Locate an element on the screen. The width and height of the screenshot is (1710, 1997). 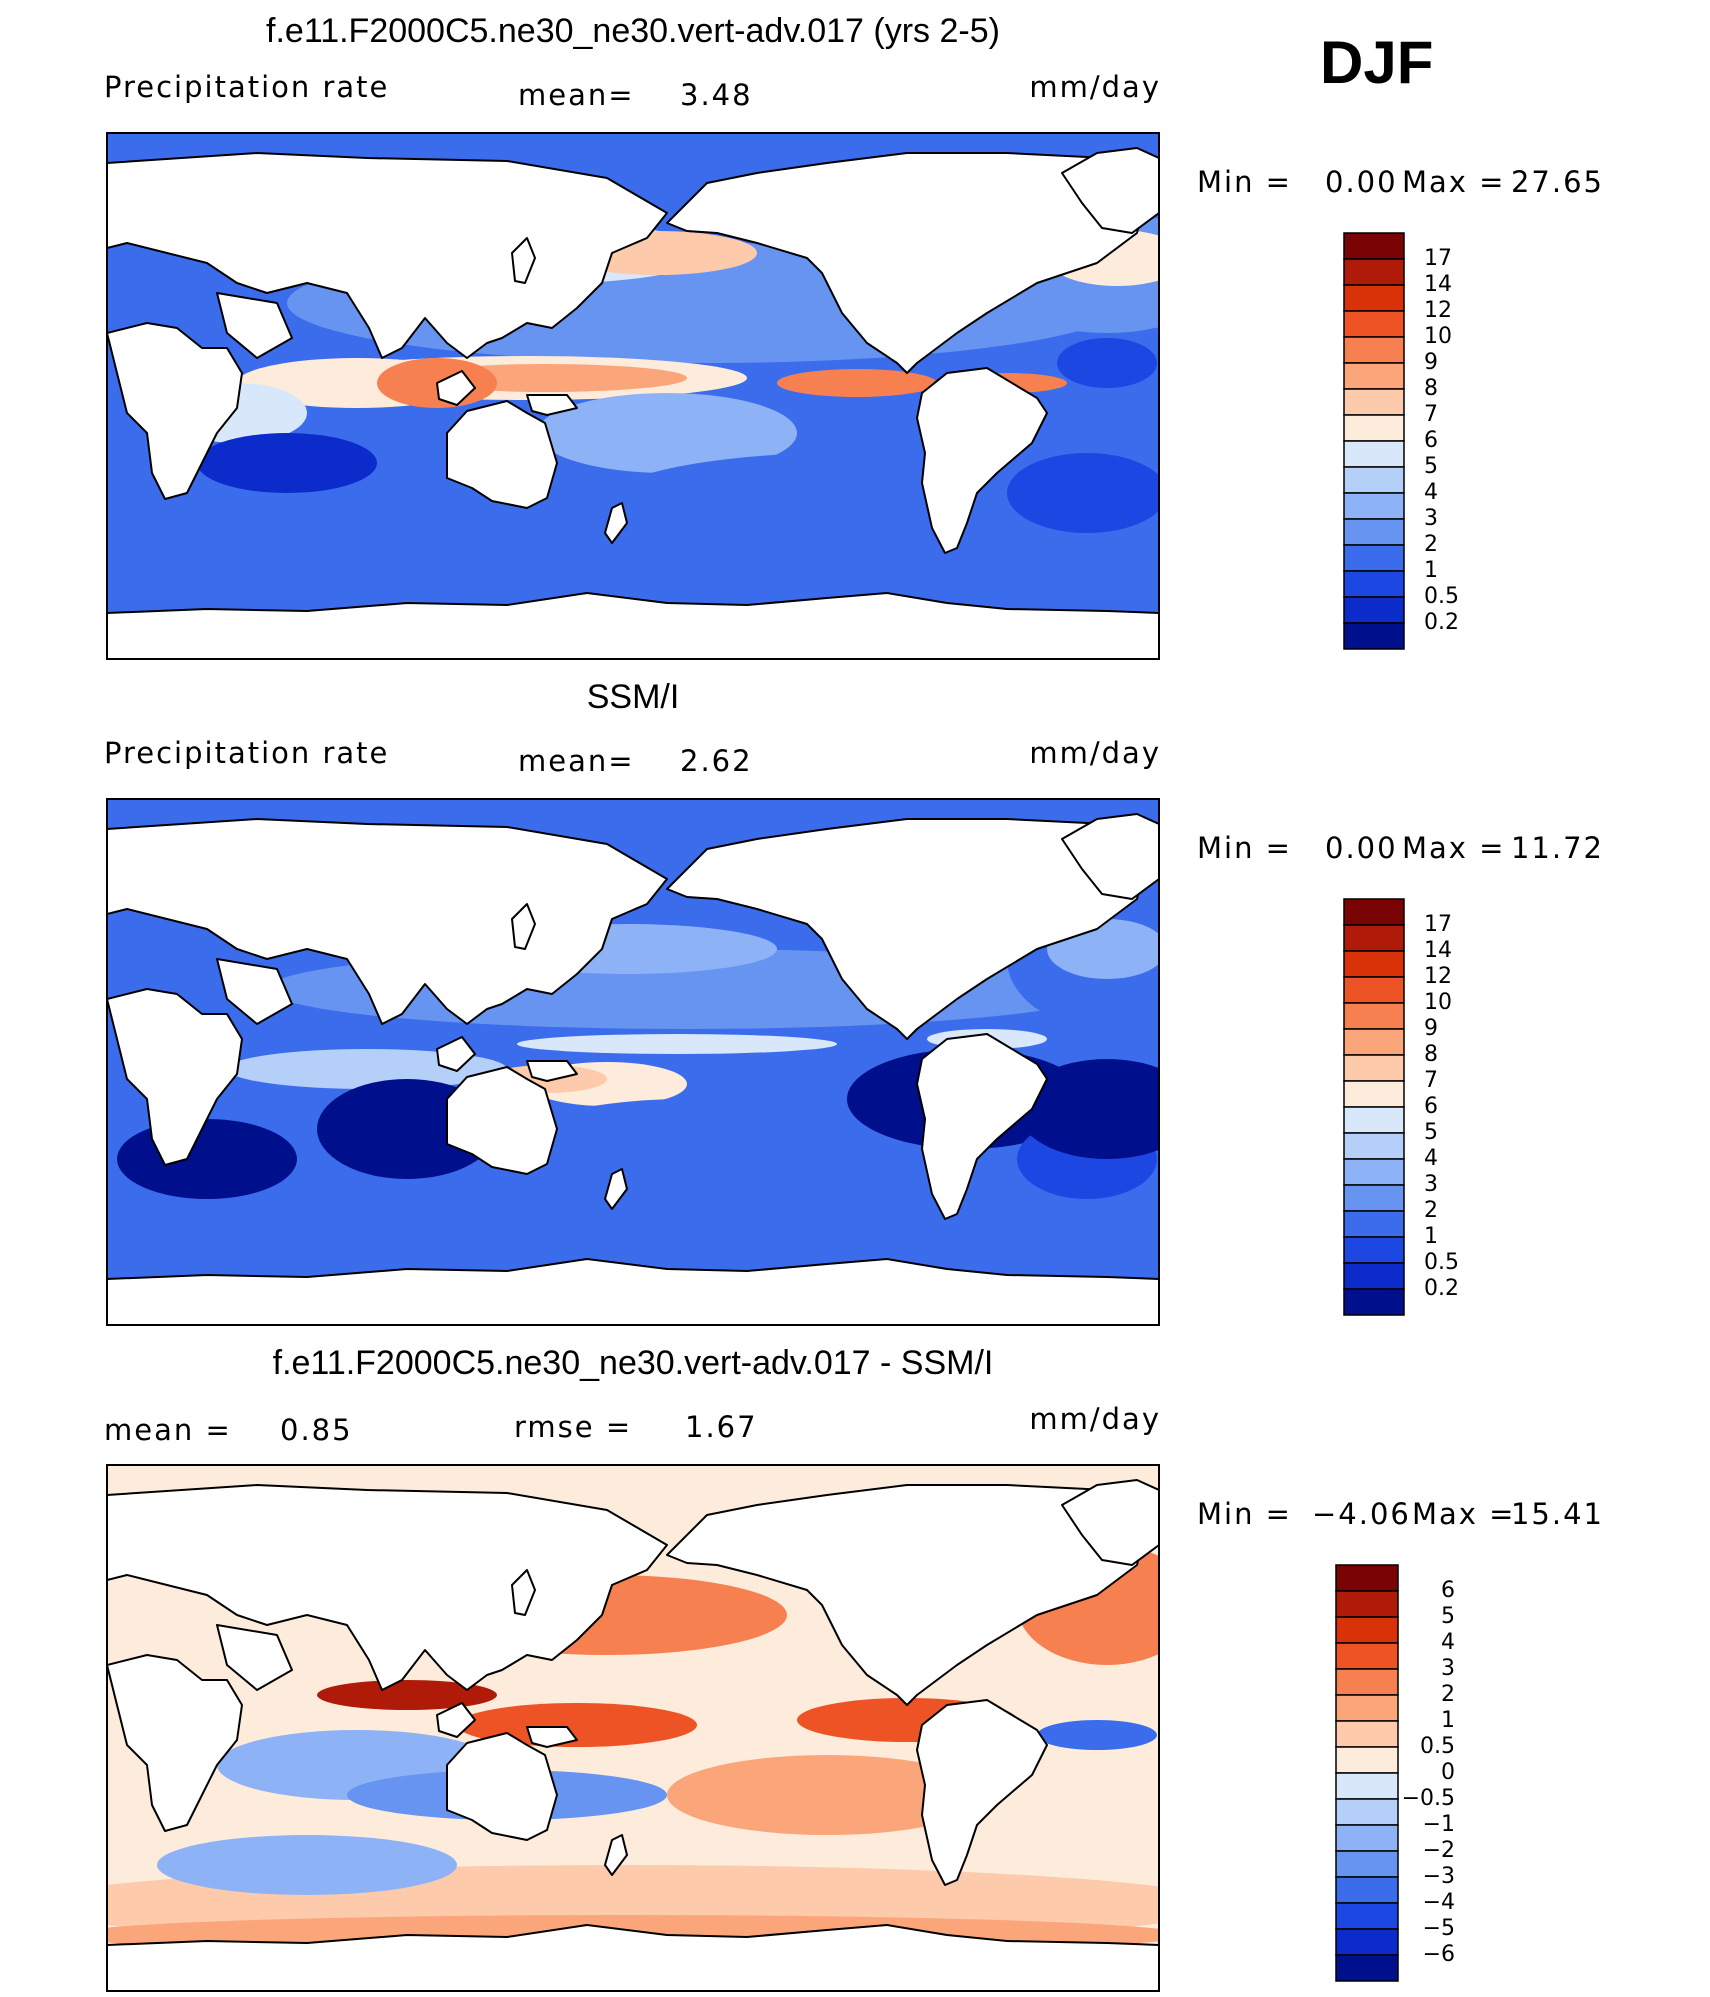
colorbar-tick-label: 10 is located at coordinates (1438, 1002).